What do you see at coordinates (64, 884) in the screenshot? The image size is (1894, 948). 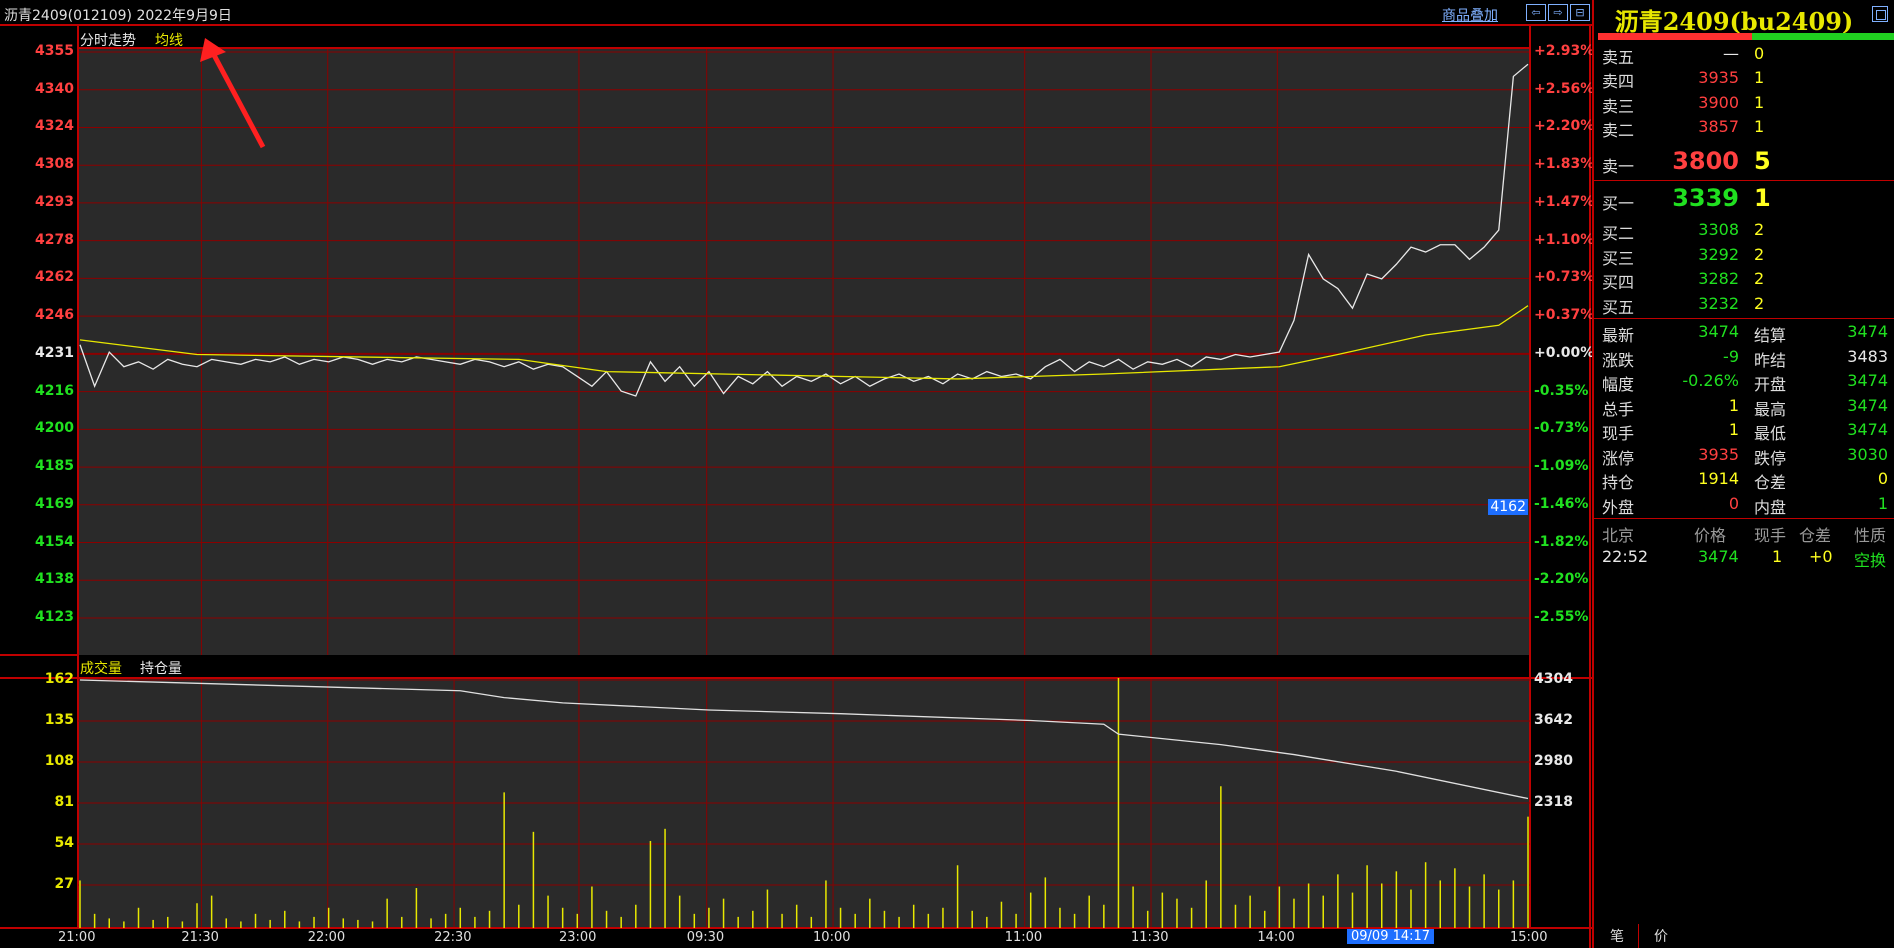 I see `volume-tick-label: 27` at bounding box center [64, 884].